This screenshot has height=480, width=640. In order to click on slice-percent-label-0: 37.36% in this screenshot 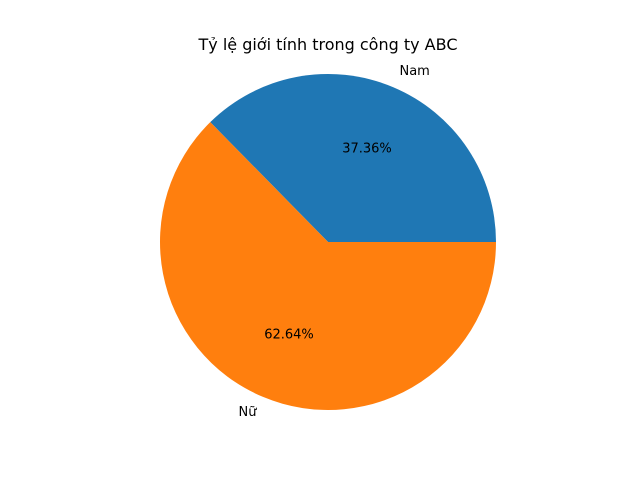, I will do `click(367, 149)`.